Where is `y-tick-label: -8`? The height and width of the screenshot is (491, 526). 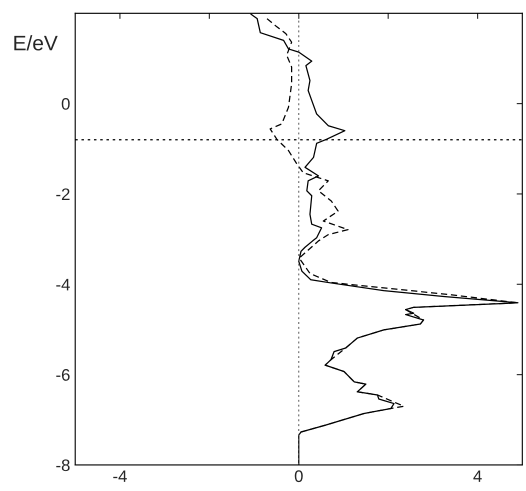
y-tick-label: -8 is located at coordinates (63, 465).